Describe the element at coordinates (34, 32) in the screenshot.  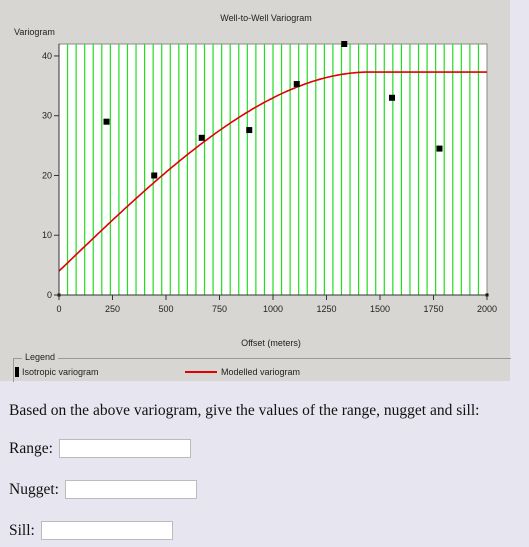
I see `y-axis-label: Variogram` at that location.